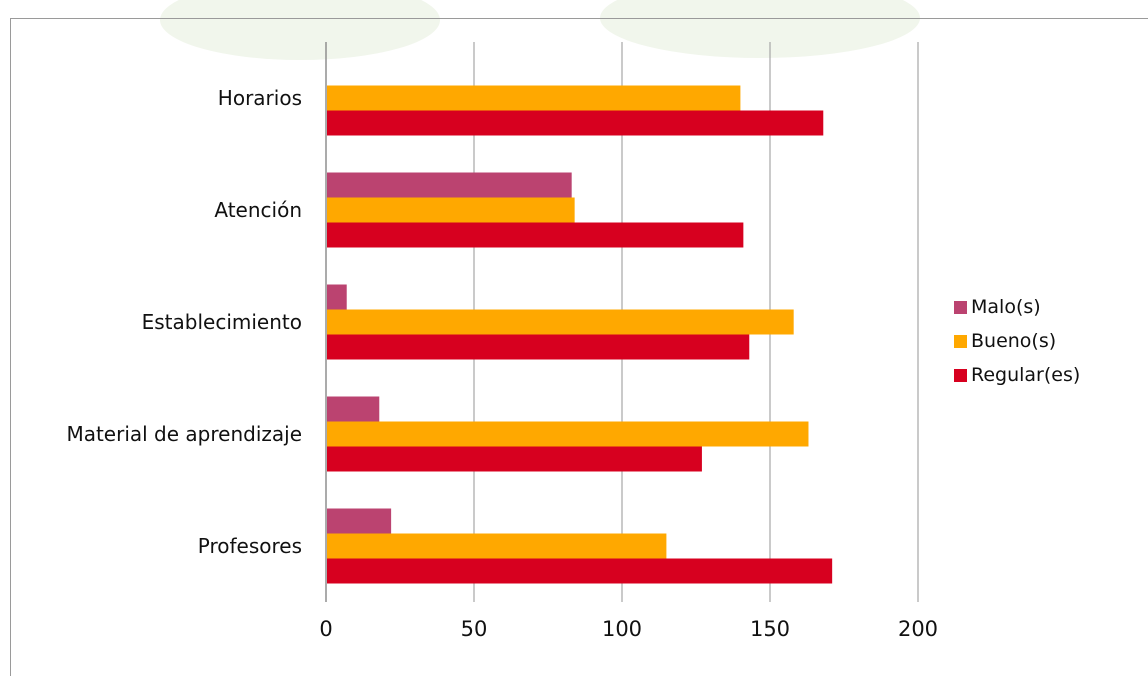  Describe the element at coordinates (359, 521) in the screenshot. I see `bar-profesores-malos` at that location.